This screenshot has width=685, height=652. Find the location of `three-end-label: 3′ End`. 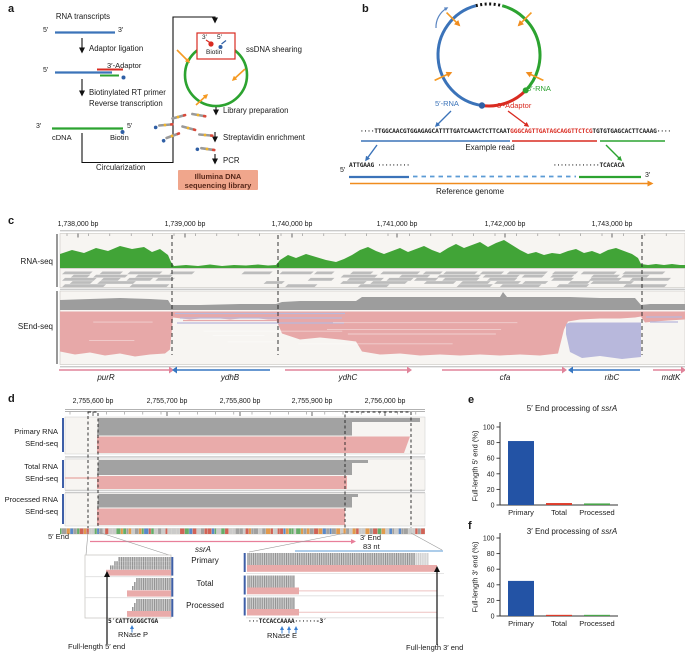

three-end-label: 3′ End is located at coordinates (371, 537).